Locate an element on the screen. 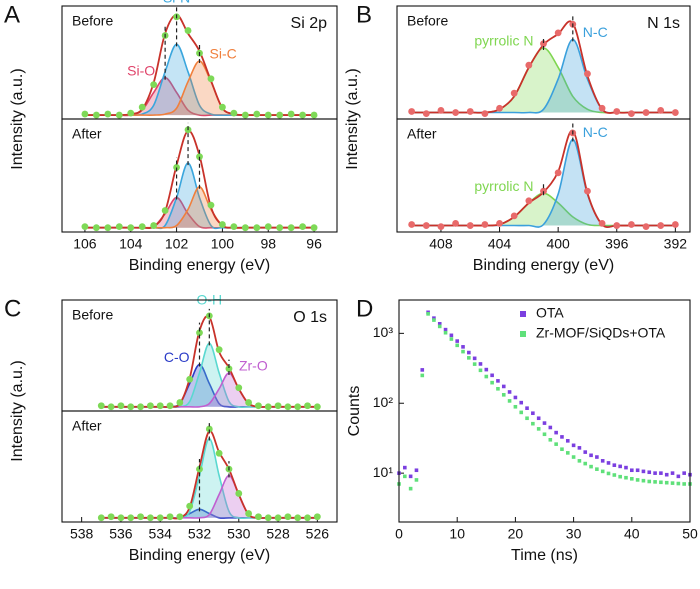 The image size is (700, 589). component-label: N-C is located at coordinates (595, 32).